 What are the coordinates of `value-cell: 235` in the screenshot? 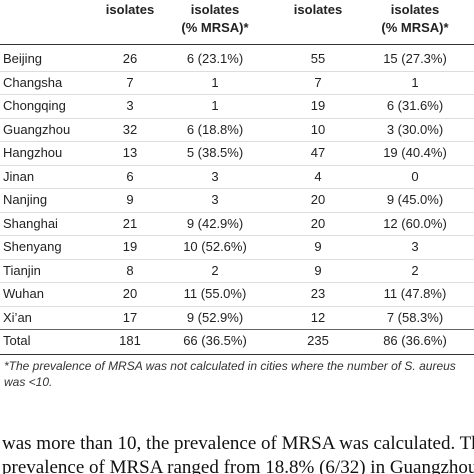 It's located at (318, 340).